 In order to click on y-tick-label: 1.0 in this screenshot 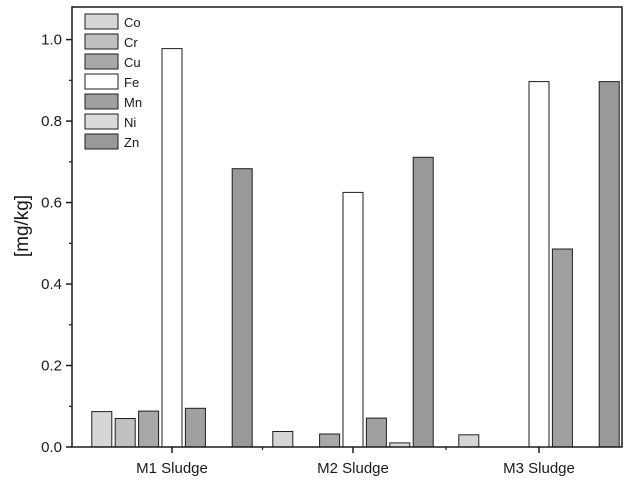, I will do `click(51, 40)`.